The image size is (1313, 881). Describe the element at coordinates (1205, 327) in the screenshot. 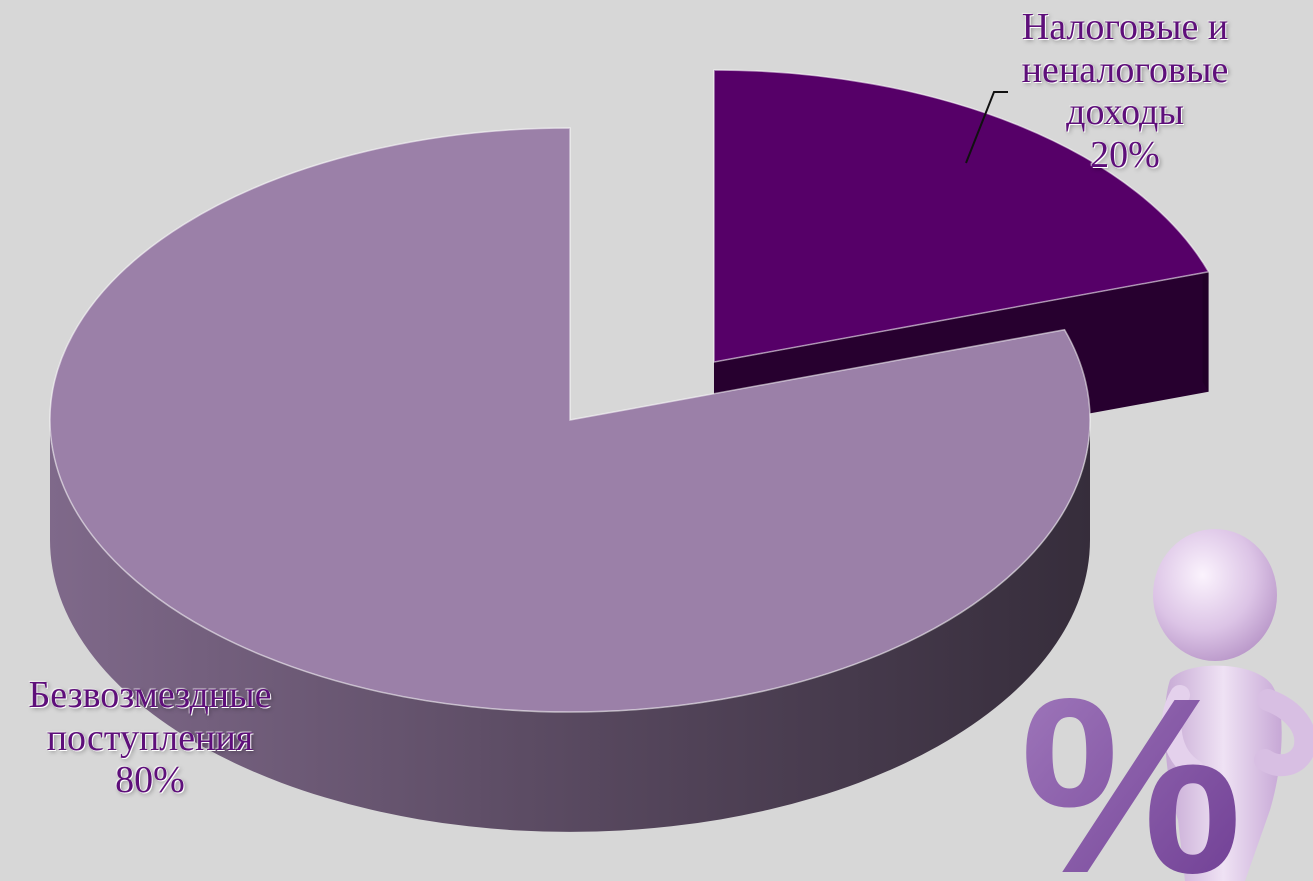

I see `pie-slice-wall` at that location.